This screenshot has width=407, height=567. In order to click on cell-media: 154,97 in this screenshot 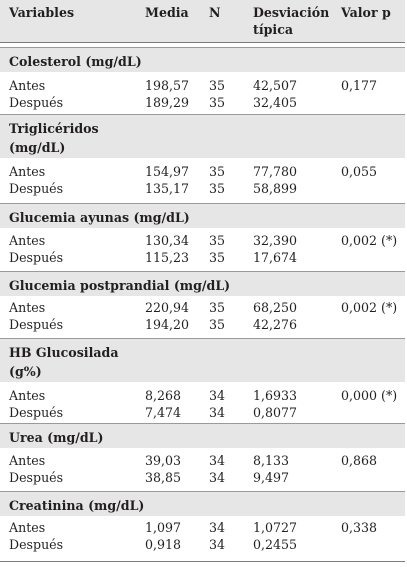, I will do `click(167, 171)`.